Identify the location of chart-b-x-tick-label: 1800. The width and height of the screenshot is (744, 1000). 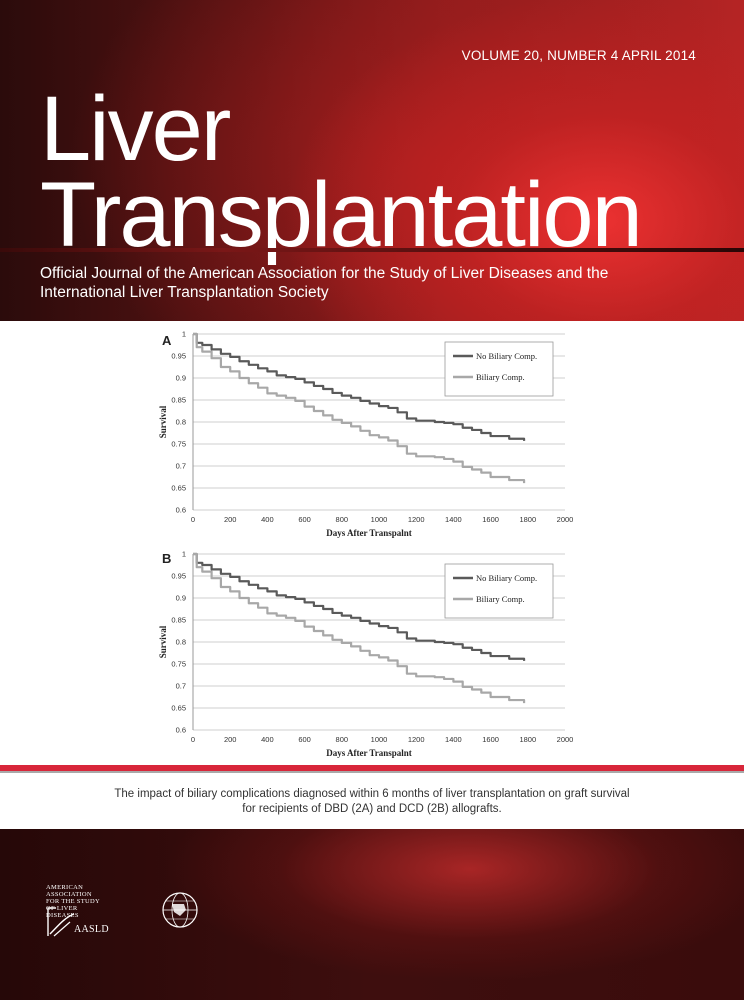
(527, 739).